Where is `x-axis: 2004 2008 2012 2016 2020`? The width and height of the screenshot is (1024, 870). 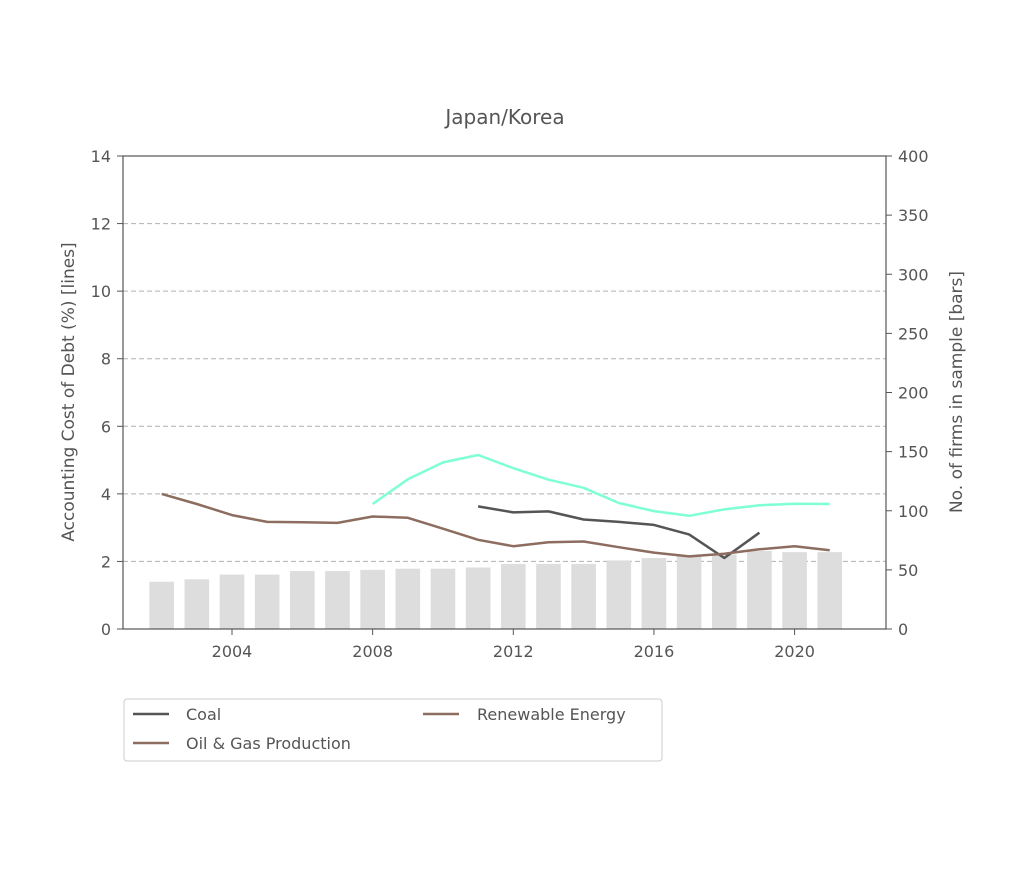
x-axis: 2004 2008 2012 2016 2020 is located at coordinates (513, 645).